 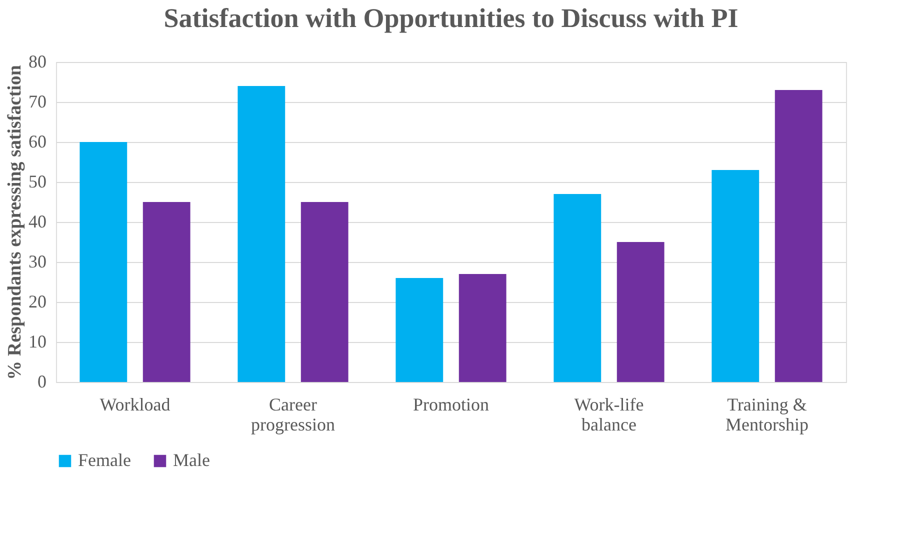 I want to click on chart-title: Satisfaction with Opportunities to Discuss with PI, so click(x=451, y=18).